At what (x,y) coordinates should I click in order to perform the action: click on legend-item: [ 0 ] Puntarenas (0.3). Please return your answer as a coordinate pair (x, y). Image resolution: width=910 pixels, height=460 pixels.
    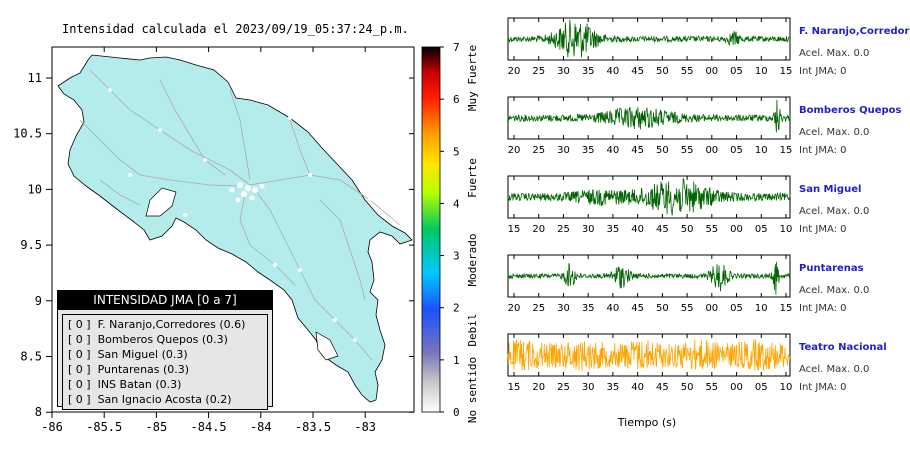
    Looking at the image, I should click on (129, 369).